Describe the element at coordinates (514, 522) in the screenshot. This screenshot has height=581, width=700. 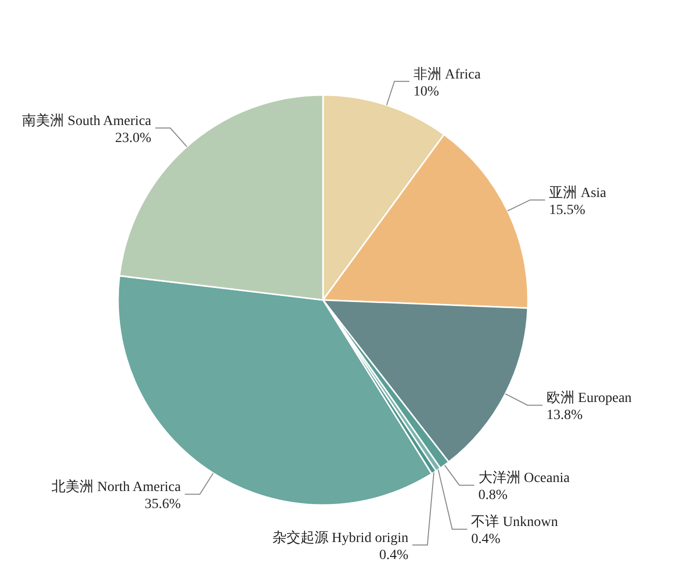
I see `slice-label: 不详 Unknown` at that location.